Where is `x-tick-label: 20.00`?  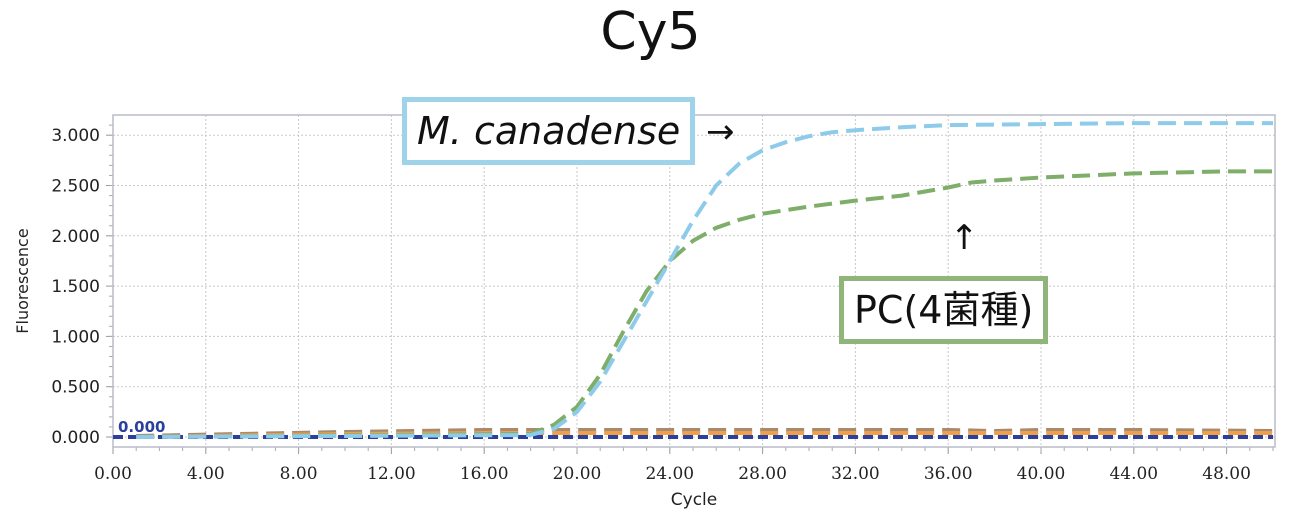
x-tick-label: 20.00 is located at coordinates (577, 474).